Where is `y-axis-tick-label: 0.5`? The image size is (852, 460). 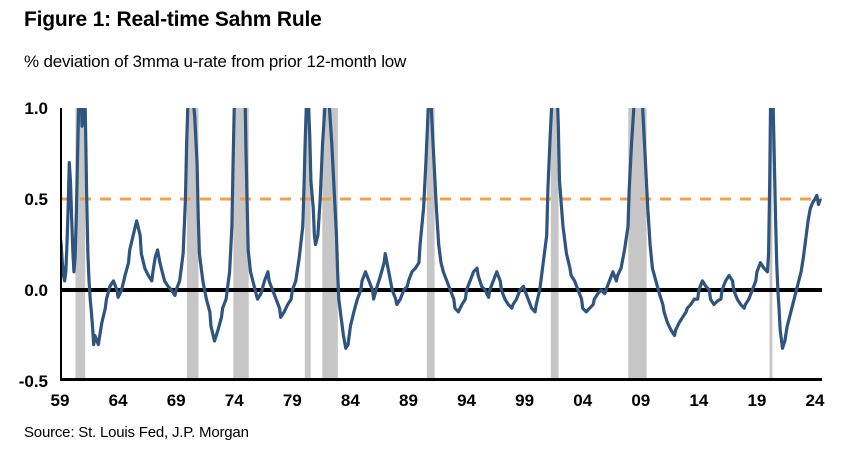
y-axis-tick-label: 0.5 is located at coordinates (36, 199).